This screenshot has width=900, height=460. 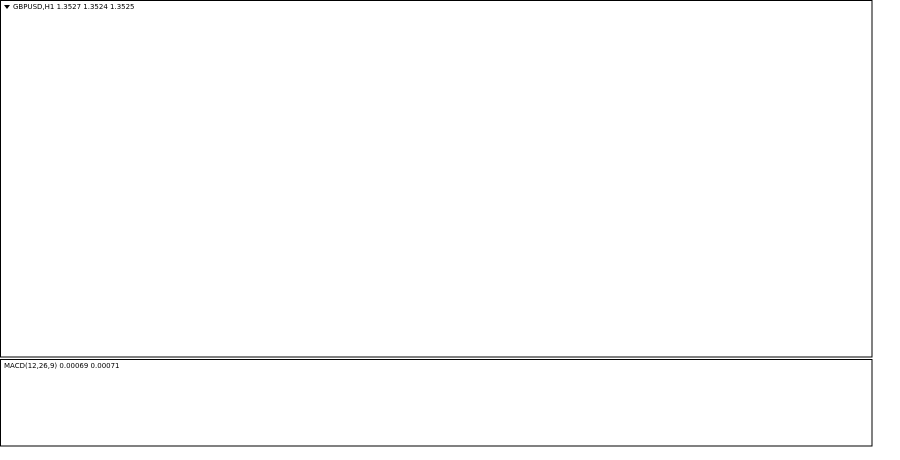 I want to click on chart-title: GBPUSD,H1 1.3527 1.3524 1.3525, so click(x=74, y=7).